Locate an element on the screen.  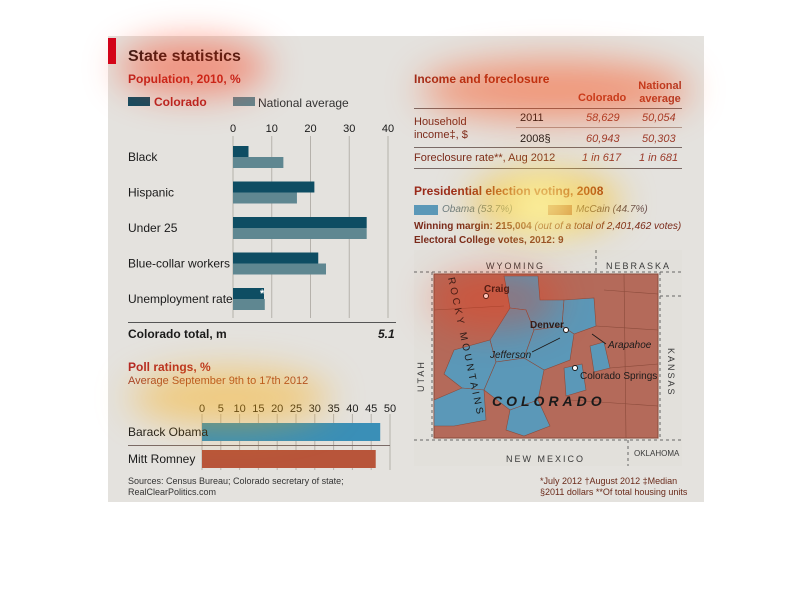
legend-label-obama: Obama (53.7%) is located at coordinates (477, 209).